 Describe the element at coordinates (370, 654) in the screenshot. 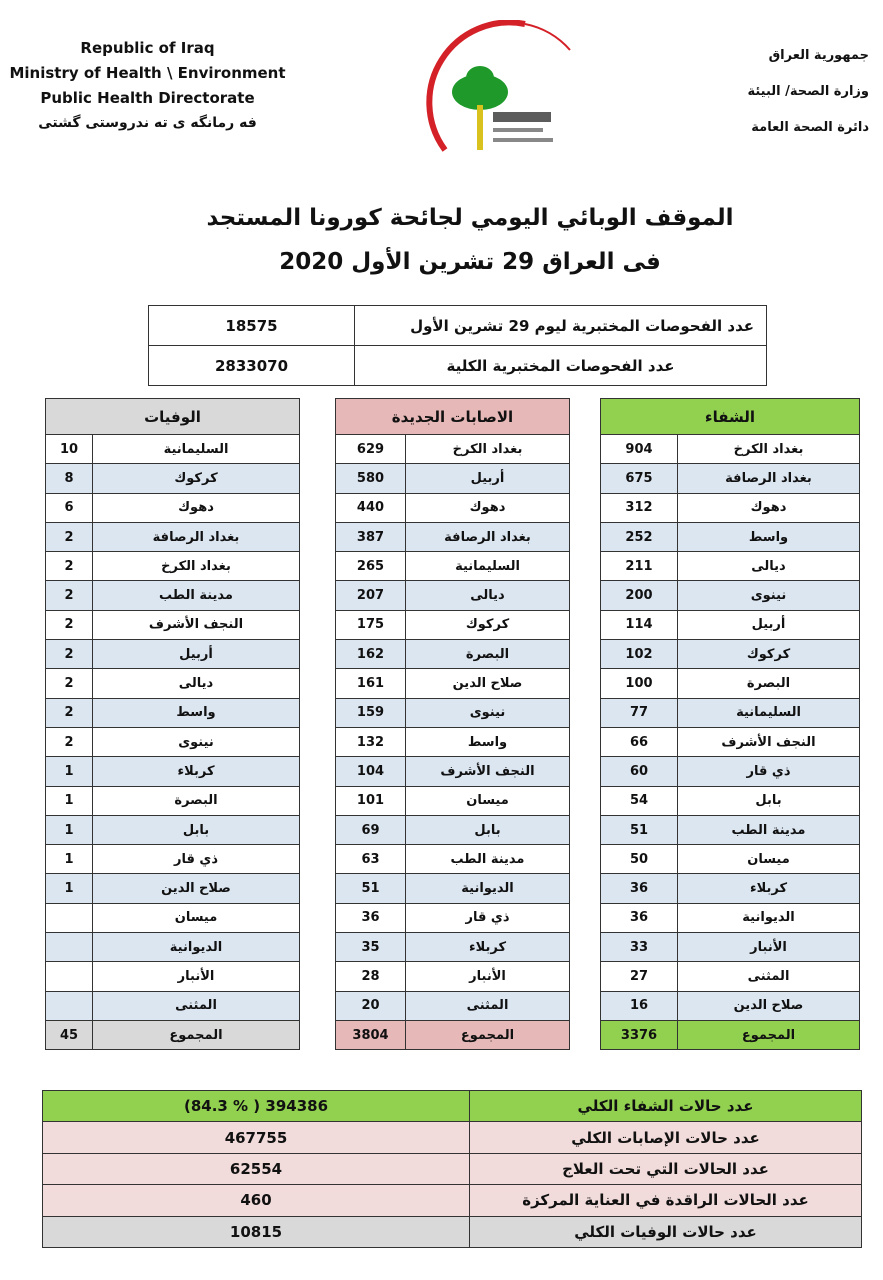

I see `count: 162` at that location.